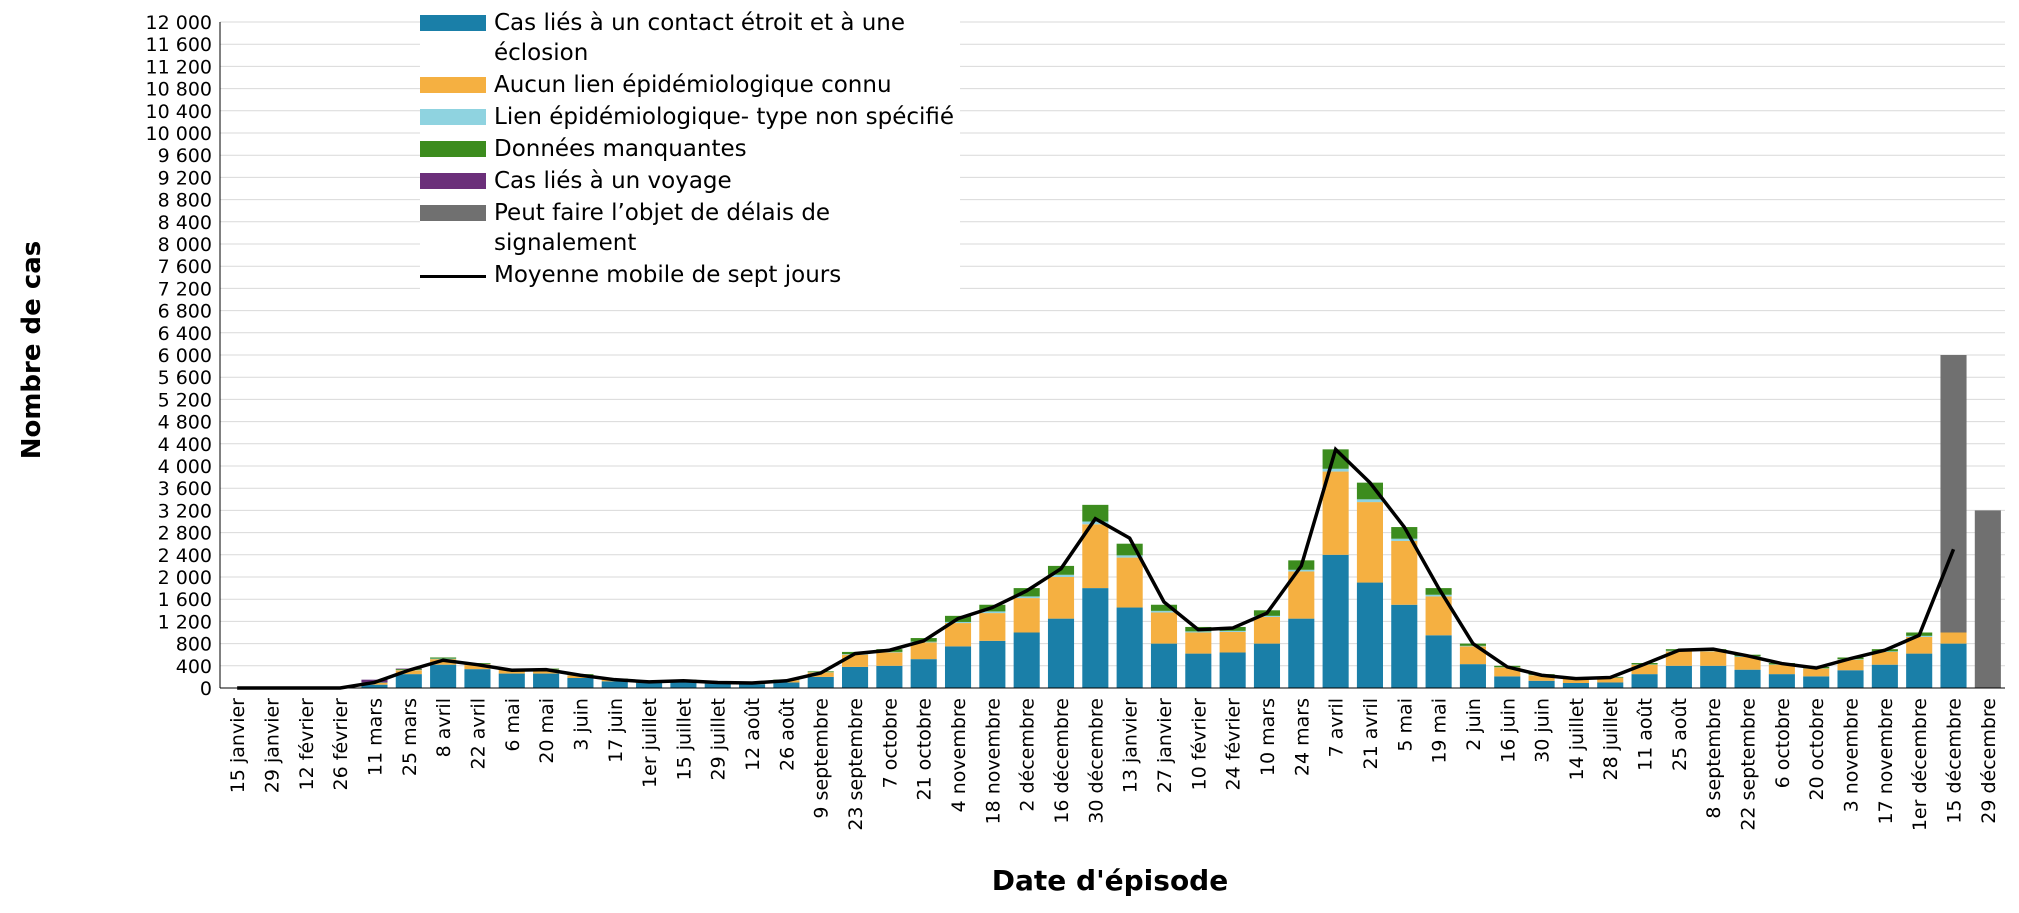  I want to click on x-tick-label: 19 mai, so click(1440, 731).